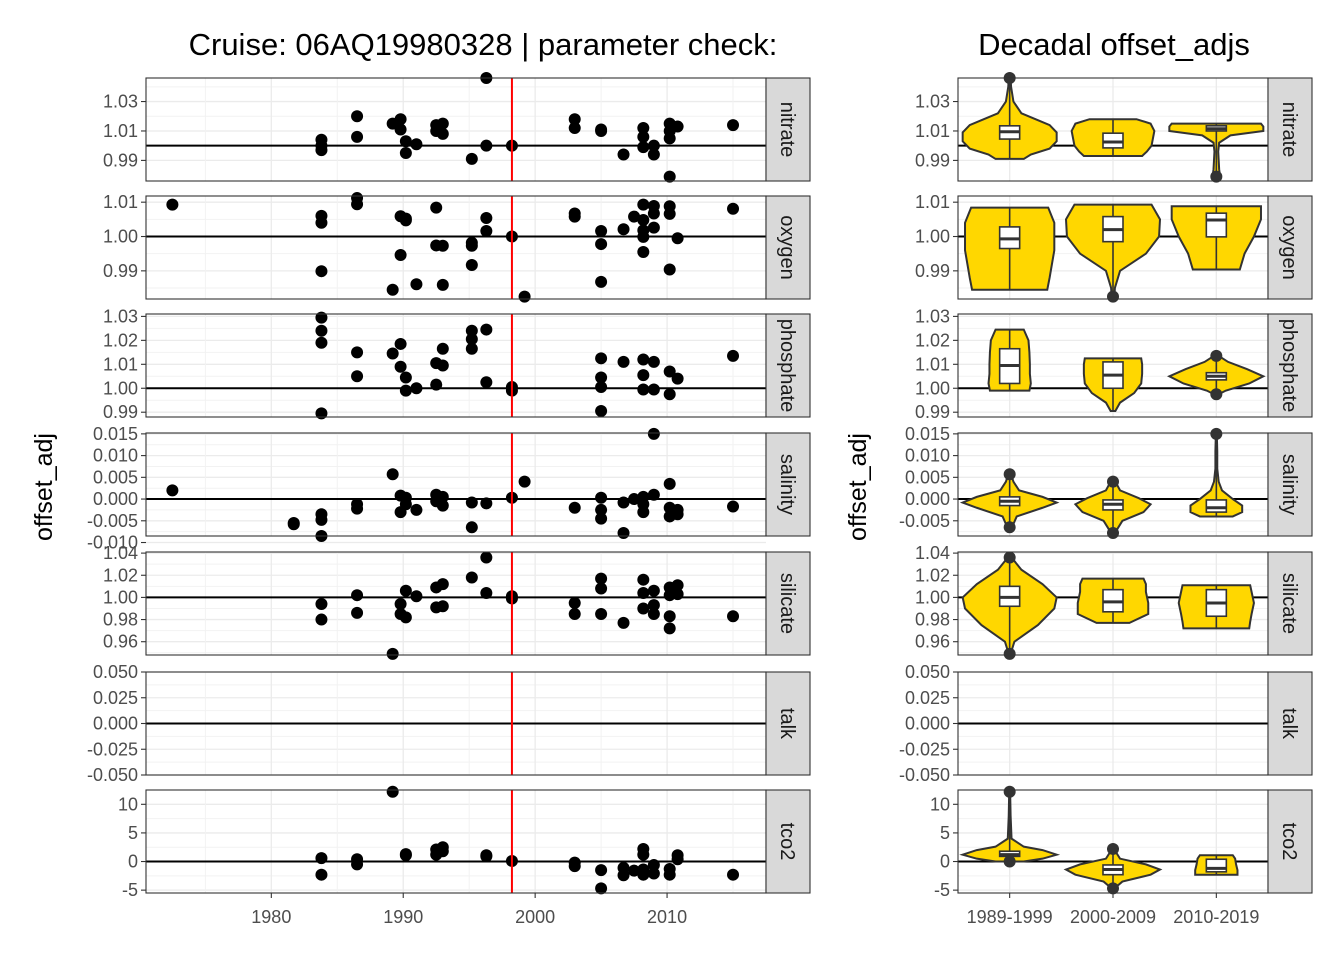  What do you see at coordinates (128, 804) in the screenshot?
I see `y-tick-label: 10` at bounding box center [128, 804].